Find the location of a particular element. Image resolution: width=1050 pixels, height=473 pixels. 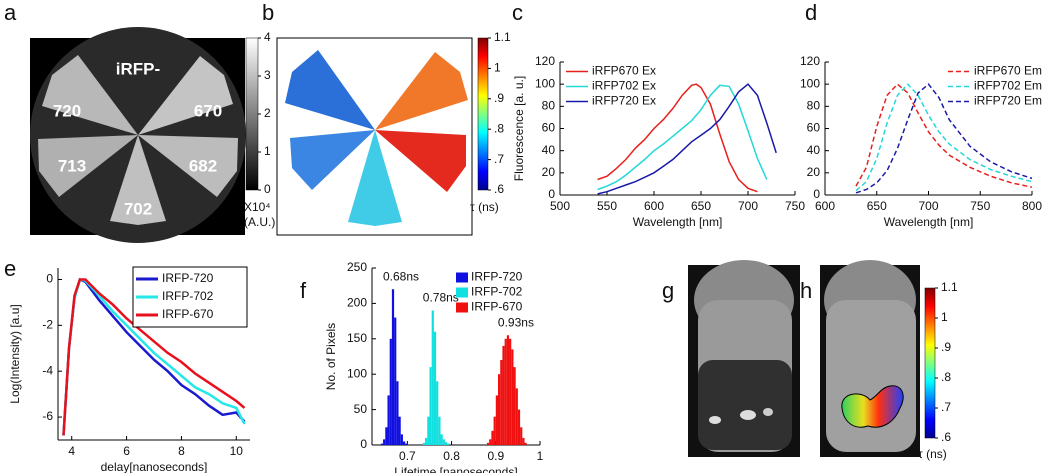

annotation: 0.78ns is located at coordinates (441, 298).